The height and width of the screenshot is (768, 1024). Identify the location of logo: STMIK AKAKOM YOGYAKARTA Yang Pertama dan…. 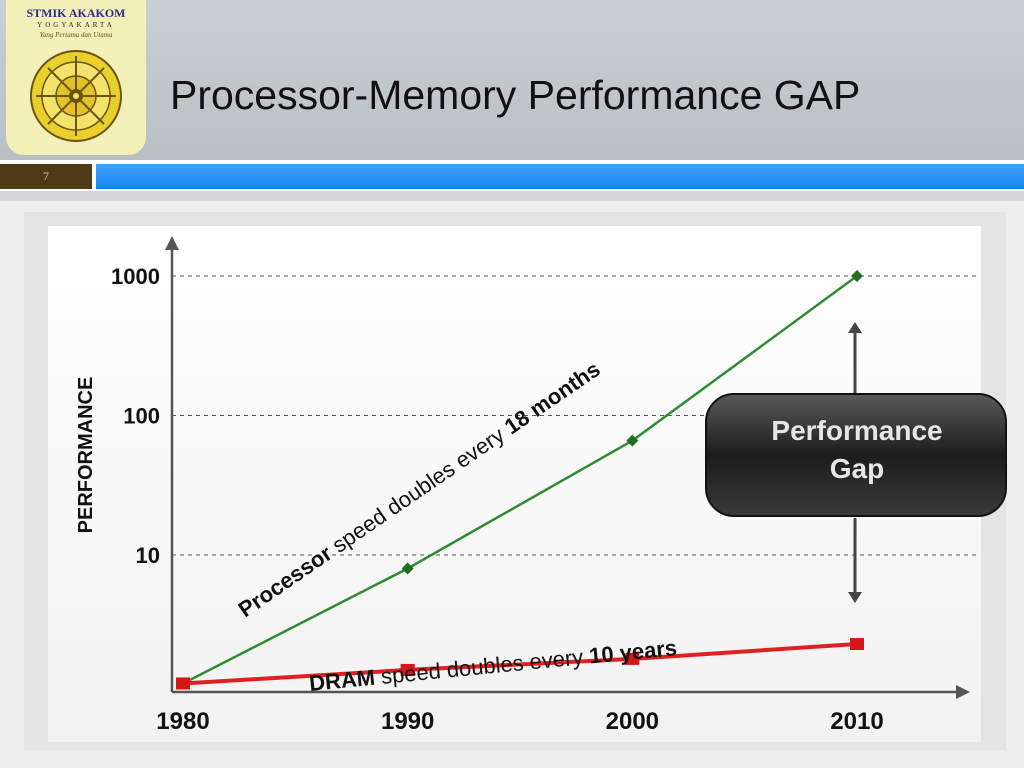
(76, 77).